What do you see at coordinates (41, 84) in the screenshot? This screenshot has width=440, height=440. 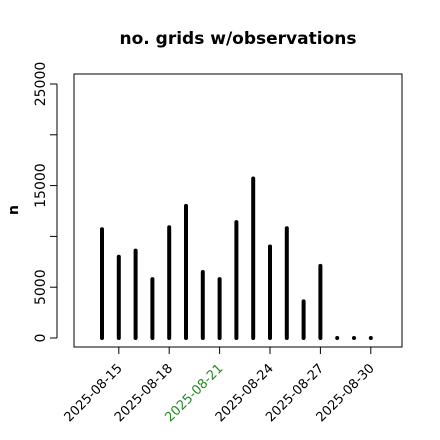 I see `y-tick-label: 25000` at bounding box center [41, 84].